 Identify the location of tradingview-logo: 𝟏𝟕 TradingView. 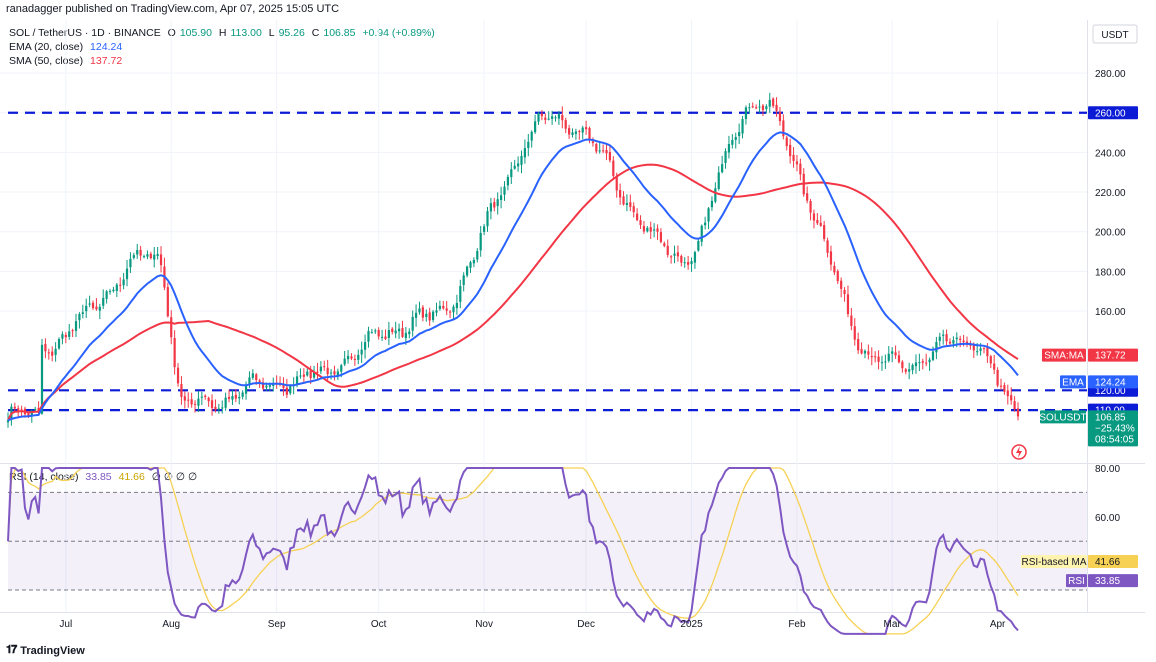
(45, 650).